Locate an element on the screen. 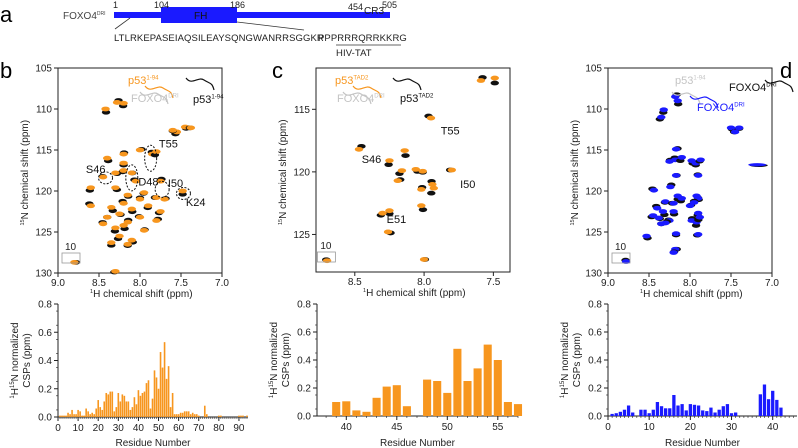 The height and width of the screenshot is (448, 798). x-tick-label: 40 is located at coordinates (347, 427).